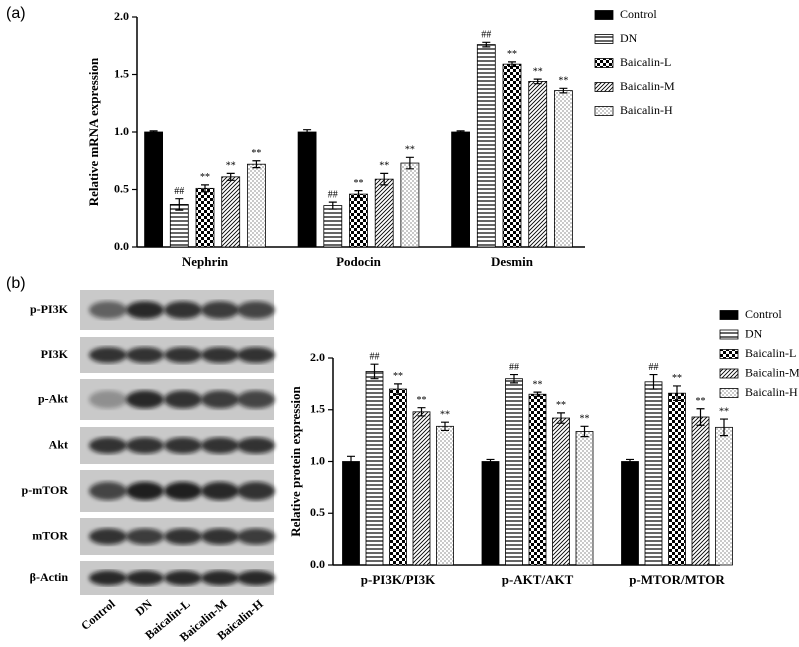 The width and height of the screenshot is (799, 647). What do you see at coordinates (58, 444) in the screenshot?
I see `protein-label: Akt` at bounding box center [58, 444].